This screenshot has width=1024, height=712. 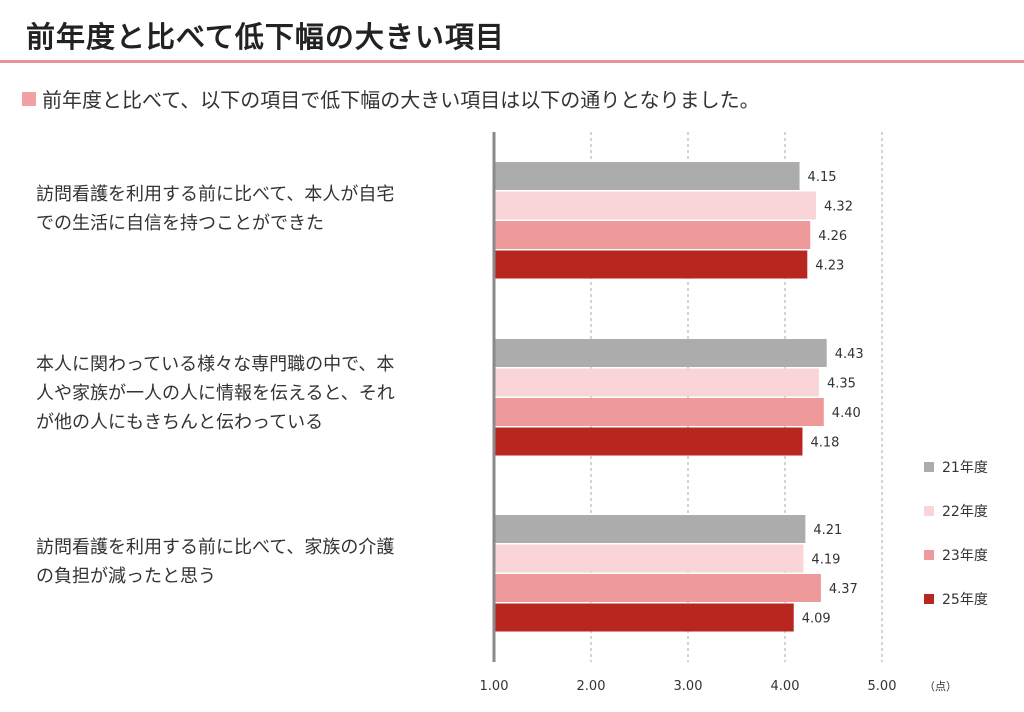 I want to click on data-label-g3-s3: 4.37, so click(x=843, y=589).